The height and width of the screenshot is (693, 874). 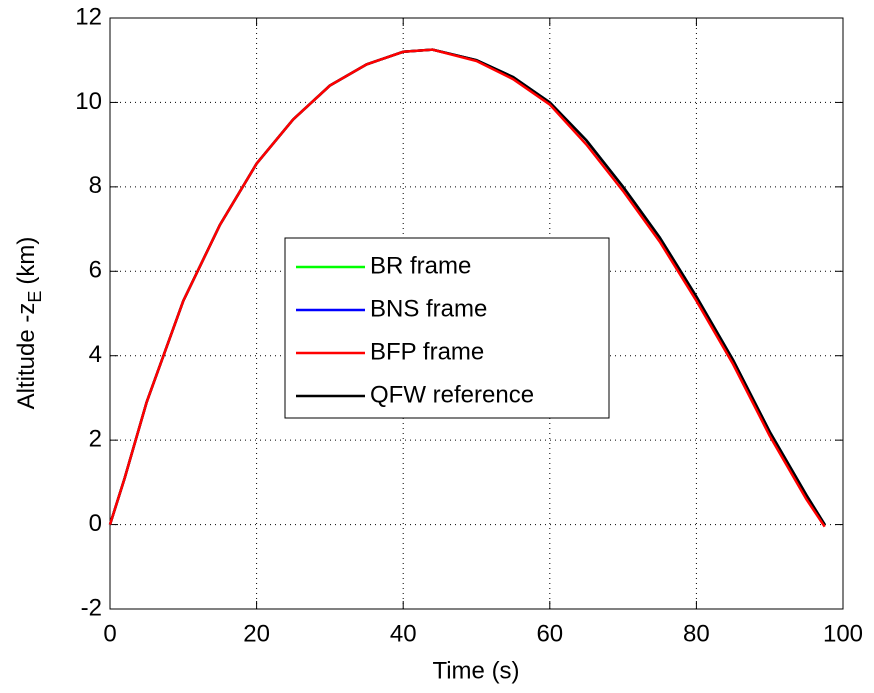 What do you see at coordinates (256, 633) in the screenshot?
I see `x-tick-label: 20` at bounding box center [256, 633].